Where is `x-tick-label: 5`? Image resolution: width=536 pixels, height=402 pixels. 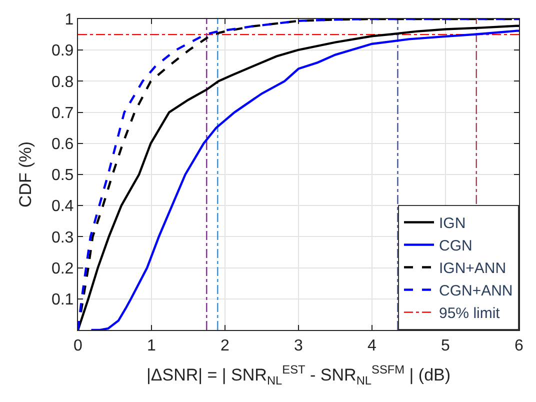
x-tick-label: 5 is located at coordinates (445, 345).